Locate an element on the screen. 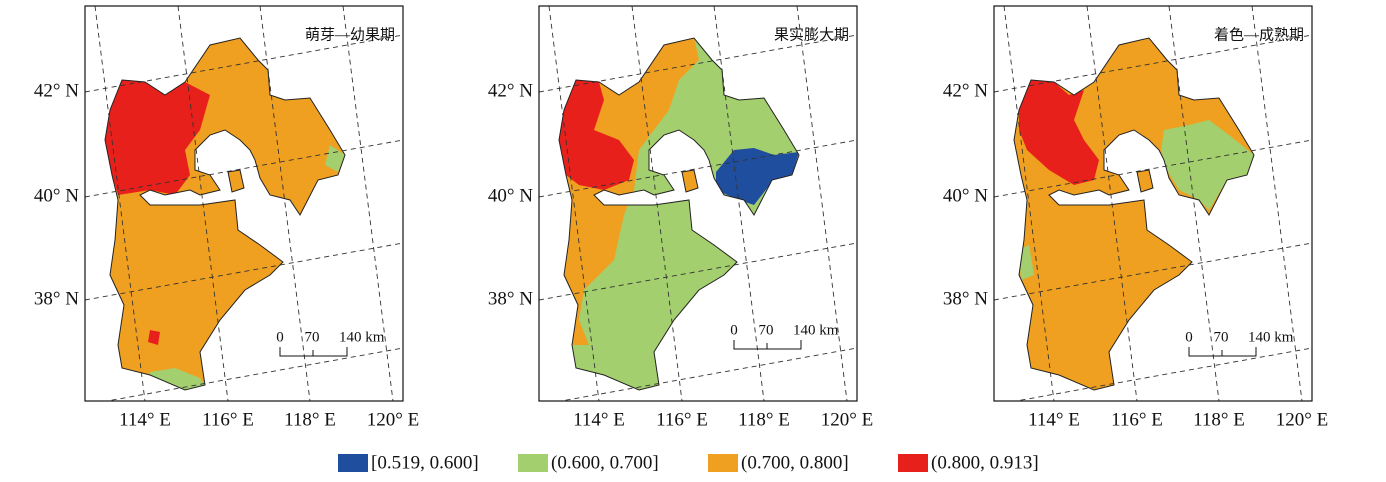 This screenshot has width=1386, height=482. panel-title: 着色—成熟期 is located at coordinates (1259, 34).